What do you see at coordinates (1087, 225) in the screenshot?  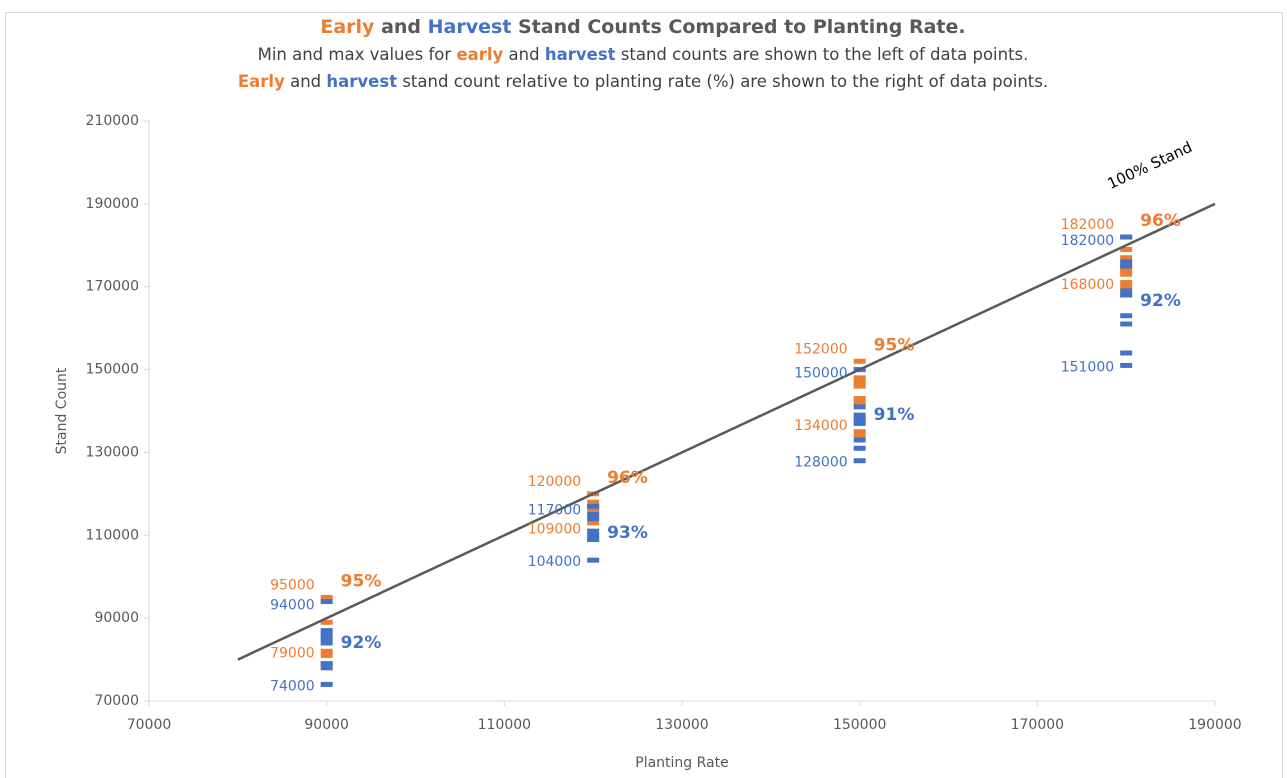 I see `early-max-label: 182000` at bounding box center [1087, 225].